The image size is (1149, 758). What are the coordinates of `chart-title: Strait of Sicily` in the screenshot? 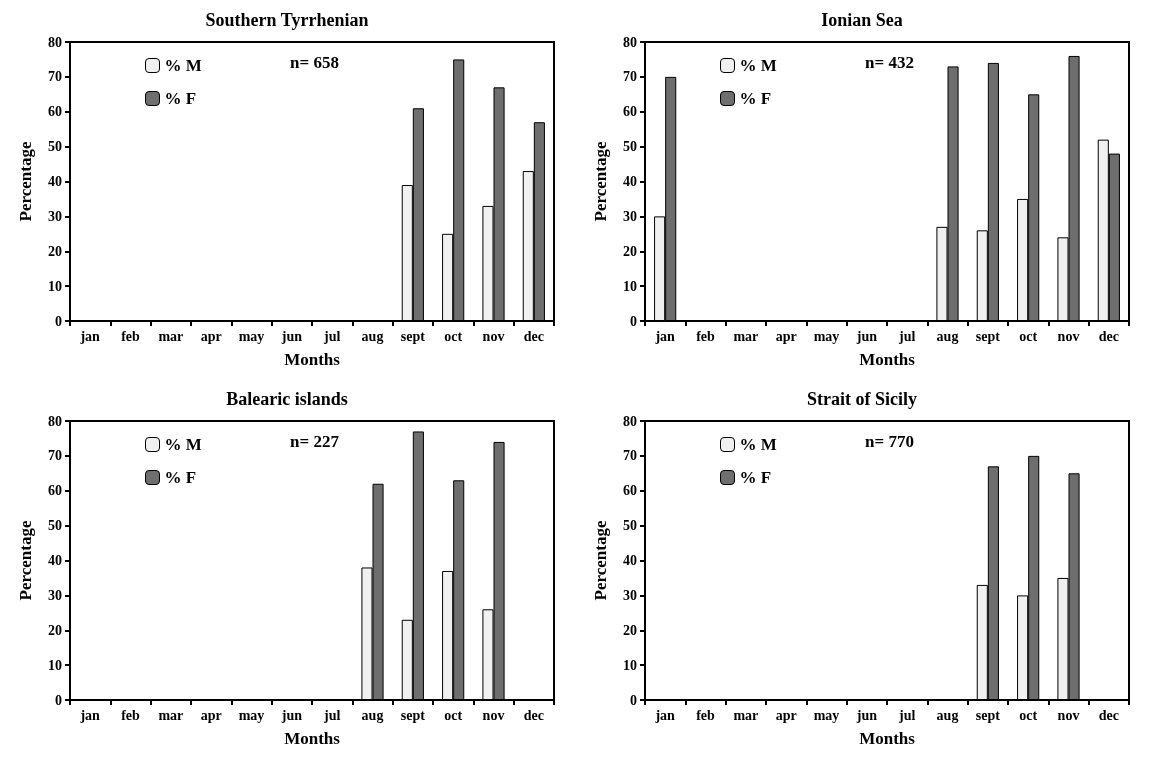 It's located at (862, 399).